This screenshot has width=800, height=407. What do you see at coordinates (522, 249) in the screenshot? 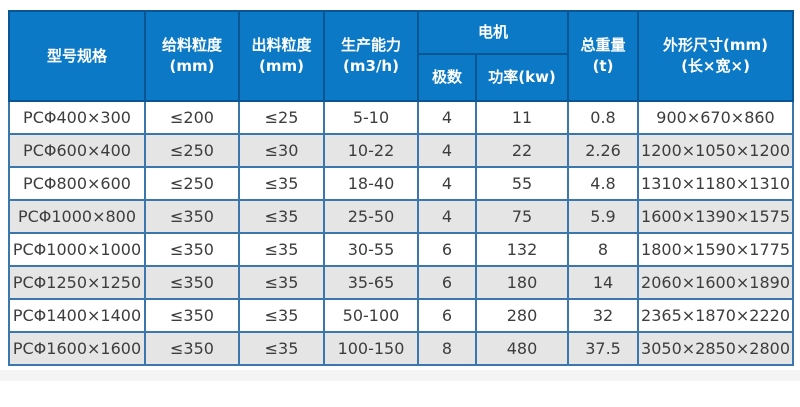
I see `cell-power: 132` at bounding box center [522, 249].